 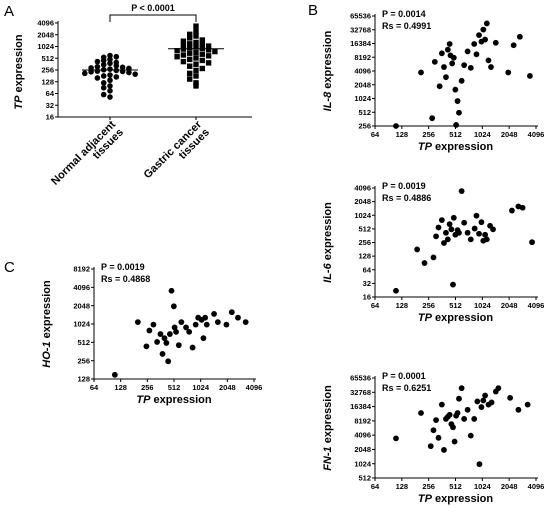 I want to click on a-y-tick-label: 512, so click(x=47, y=58).